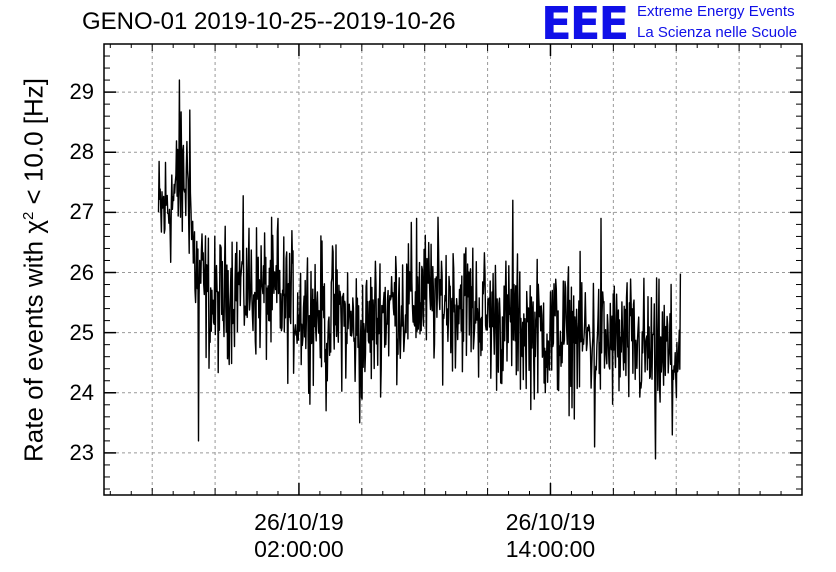 Image resolution: width=836 pixels, height=572 pixels. What do you see at coordinates (716, 11) in the screenshot?
I see `logo-line1: Extreme Energy Events` at bounding box center [716, 11].